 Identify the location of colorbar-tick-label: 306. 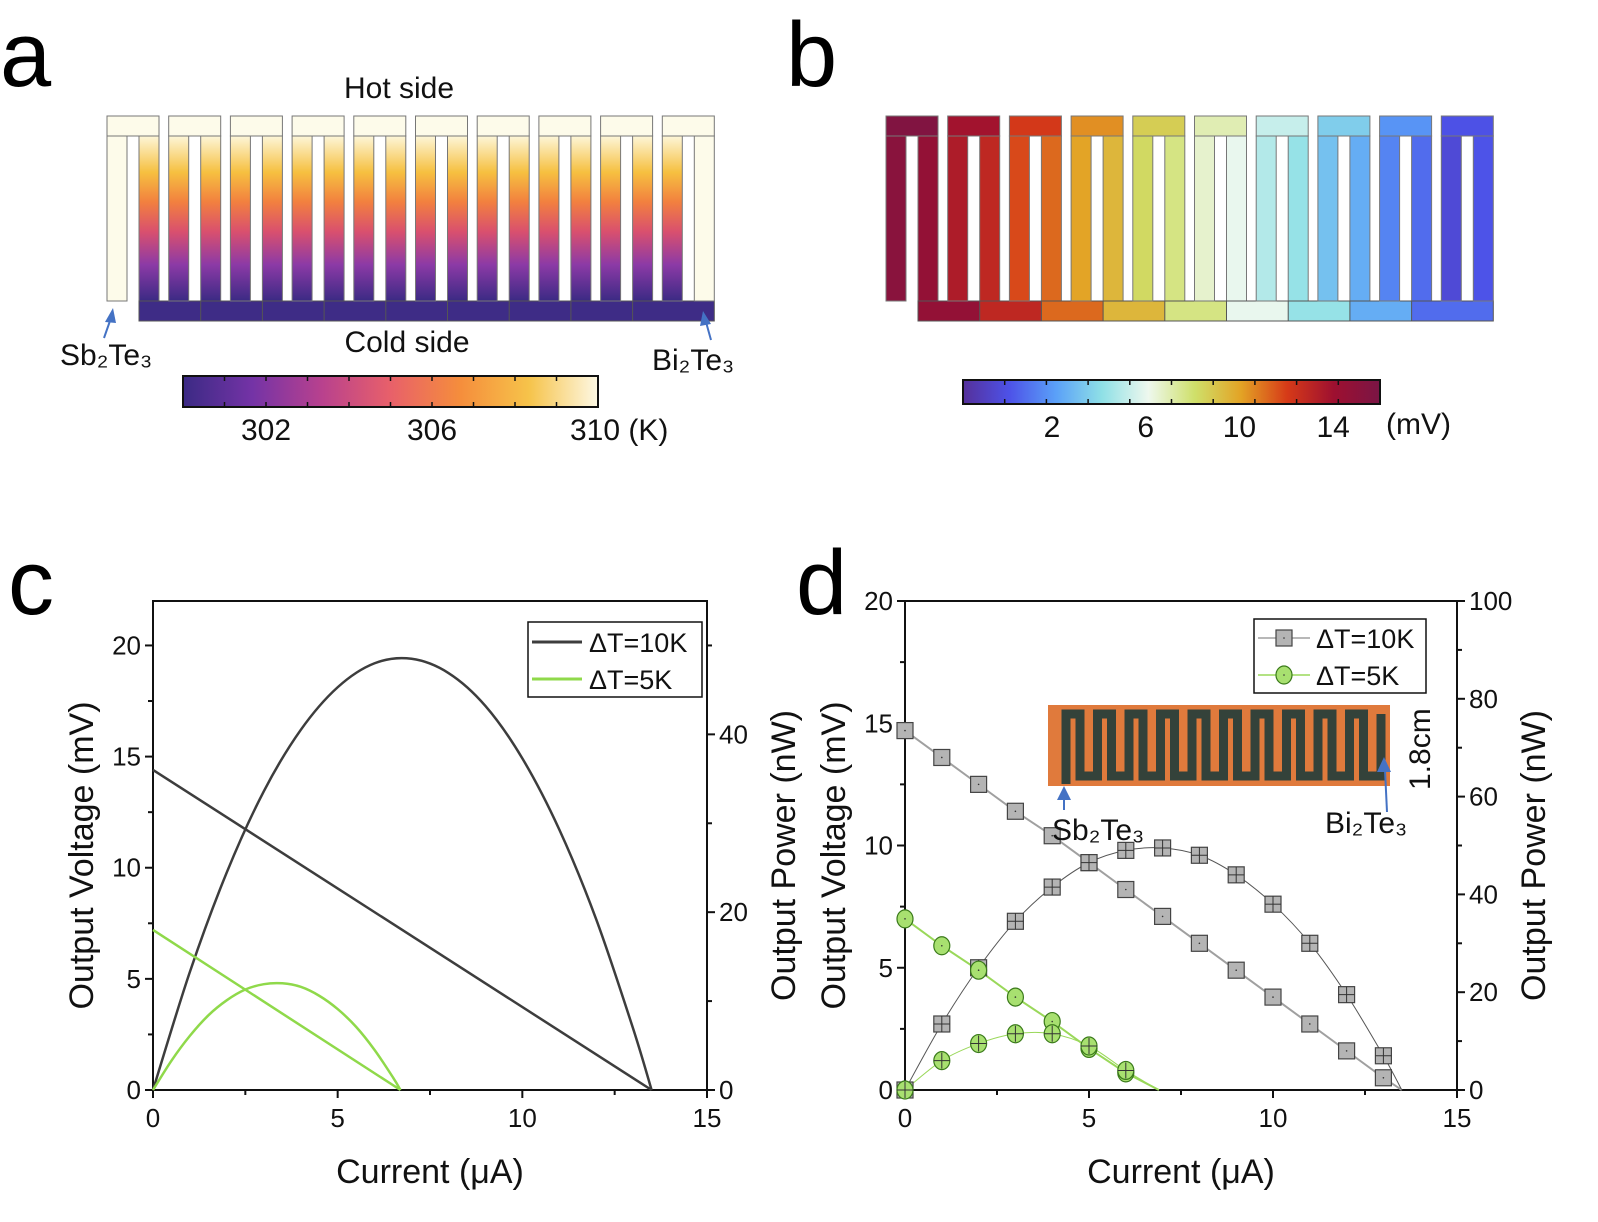
(432, 430).